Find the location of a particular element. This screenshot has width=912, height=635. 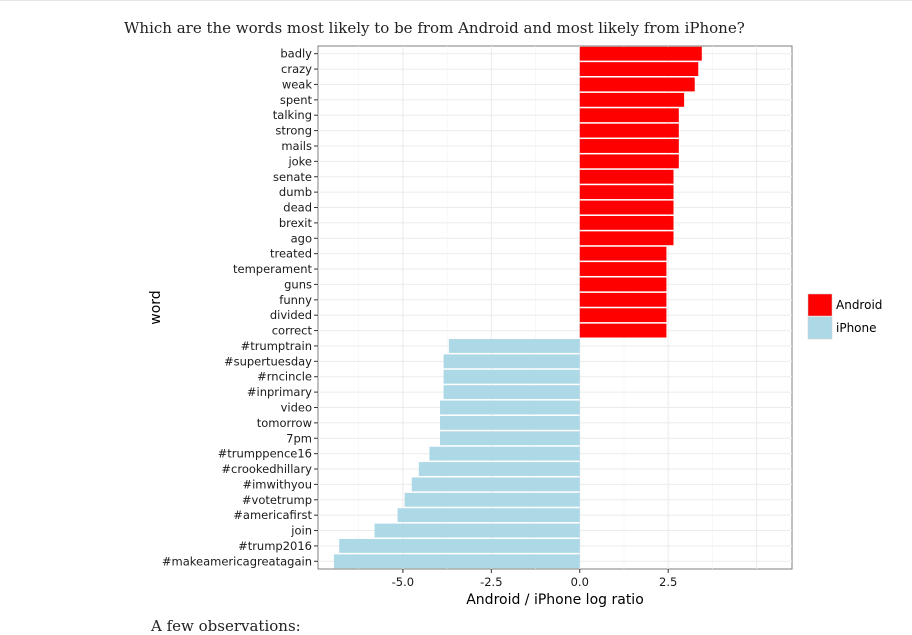

y-tick-label: temperament is located at coordinates (273, 269).